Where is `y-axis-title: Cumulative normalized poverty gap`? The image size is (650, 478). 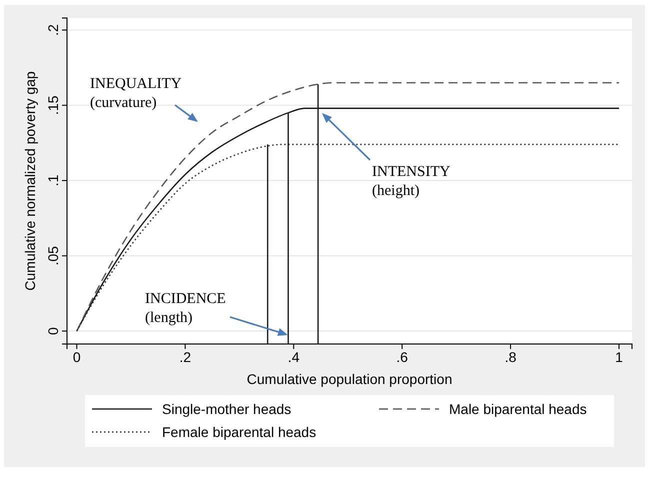 y-axis-title: Cumulative normalized poverty gap is located at coordinates (30, 181).